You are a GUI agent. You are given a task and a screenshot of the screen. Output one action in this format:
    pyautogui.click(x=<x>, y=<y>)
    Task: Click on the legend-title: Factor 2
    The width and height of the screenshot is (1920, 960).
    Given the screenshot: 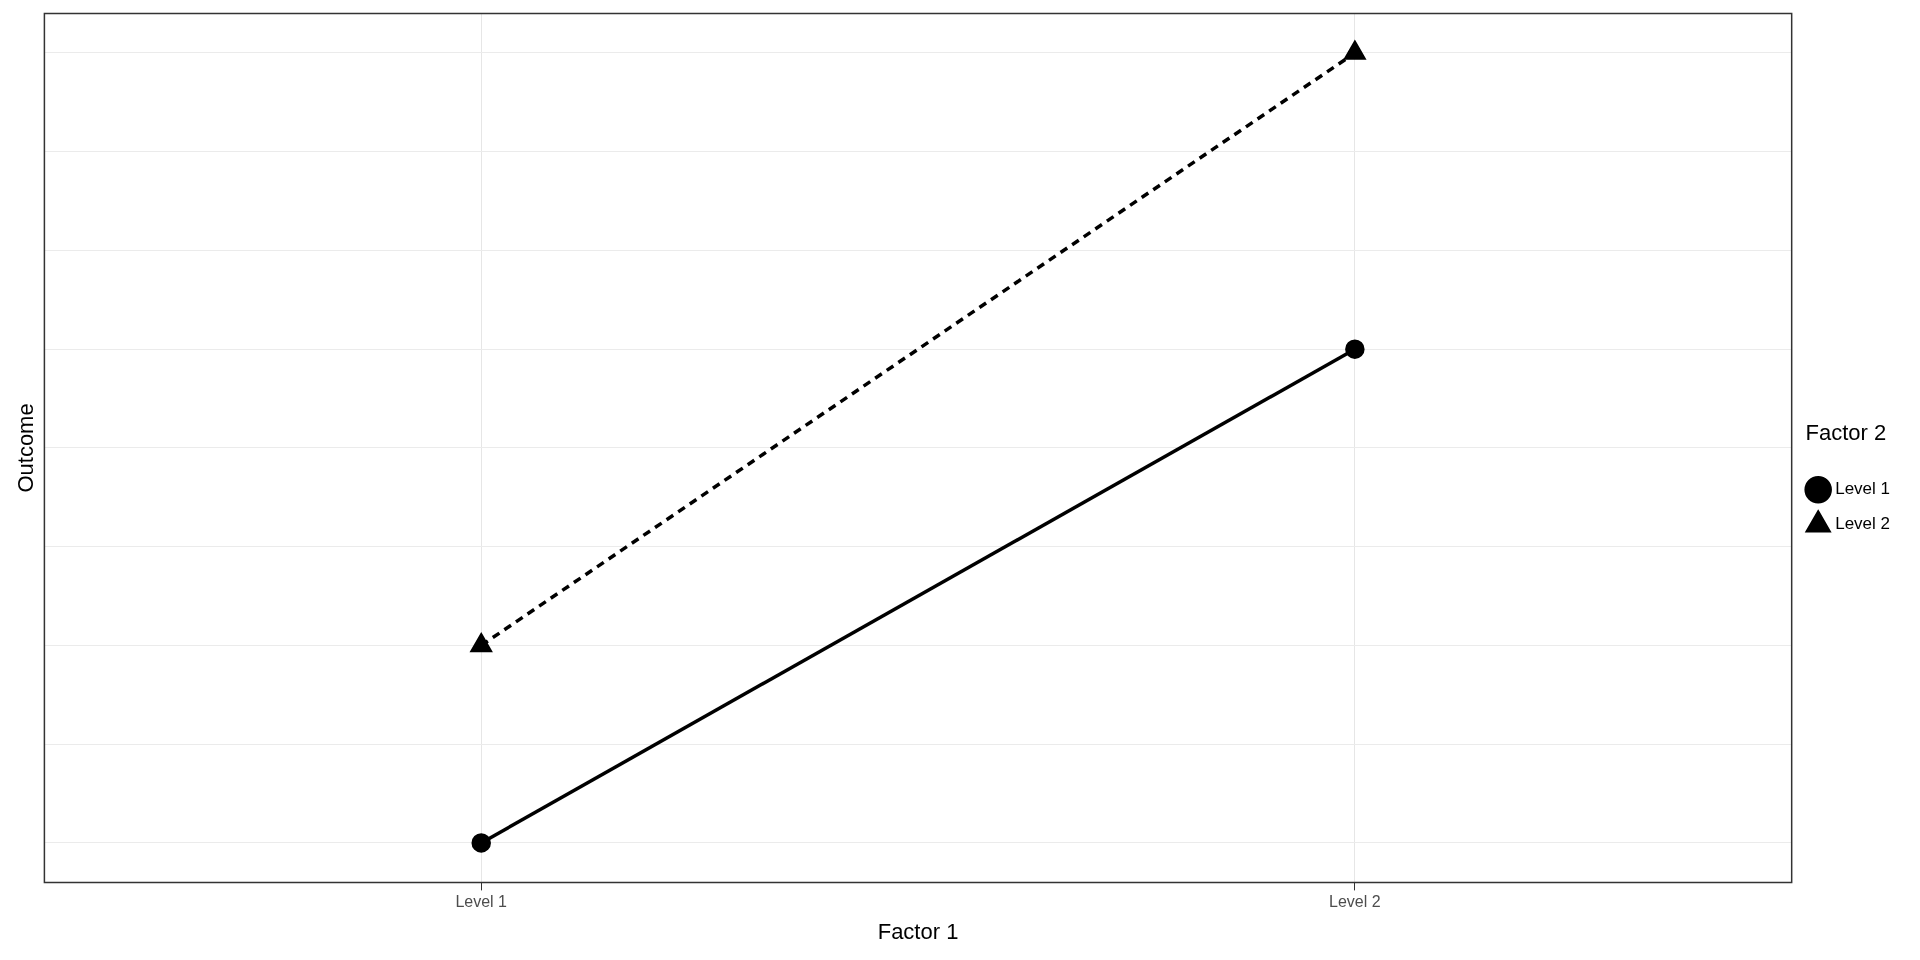 What is the action you would take?
    pyautogui.click(x=1846, y=432)
    